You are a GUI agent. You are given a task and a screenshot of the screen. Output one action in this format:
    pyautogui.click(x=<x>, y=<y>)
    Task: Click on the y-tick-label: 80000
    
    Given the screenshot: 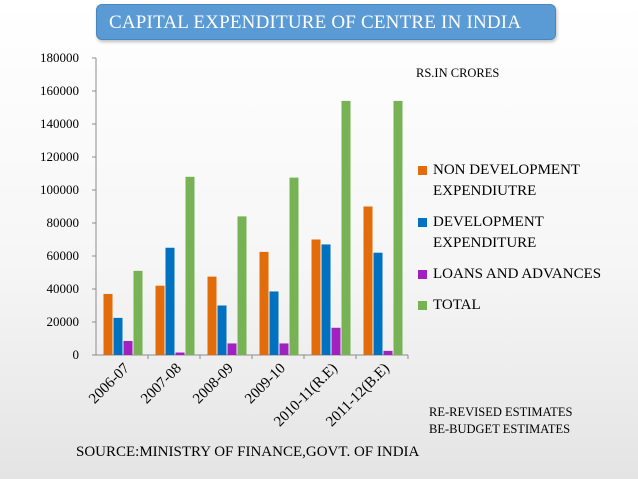 What is the action you would take?
    pyautogui.click(x=63, y=222)
    